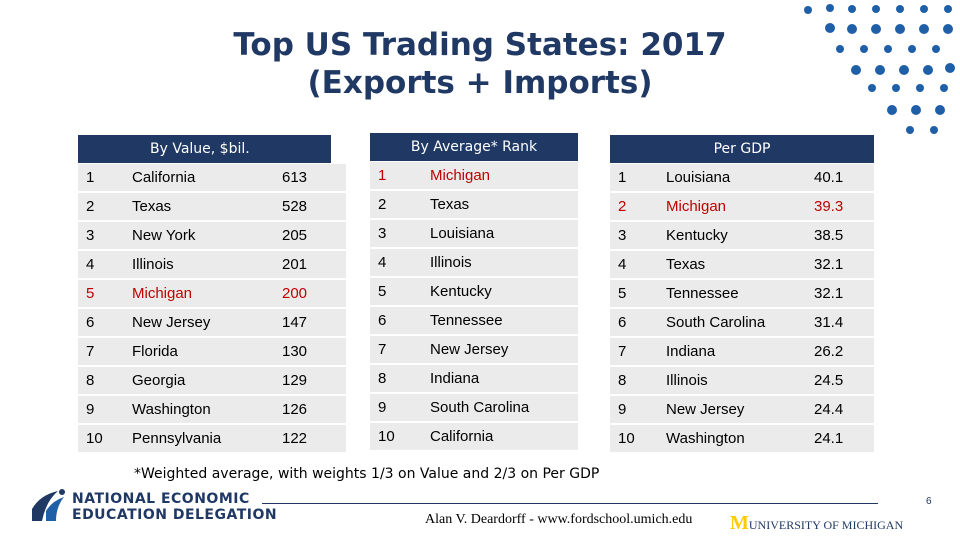  What do you see at coordinates (310, 439) in the screenshot?
I see `value-val-cell: 122` at bounding box center [310, 439].